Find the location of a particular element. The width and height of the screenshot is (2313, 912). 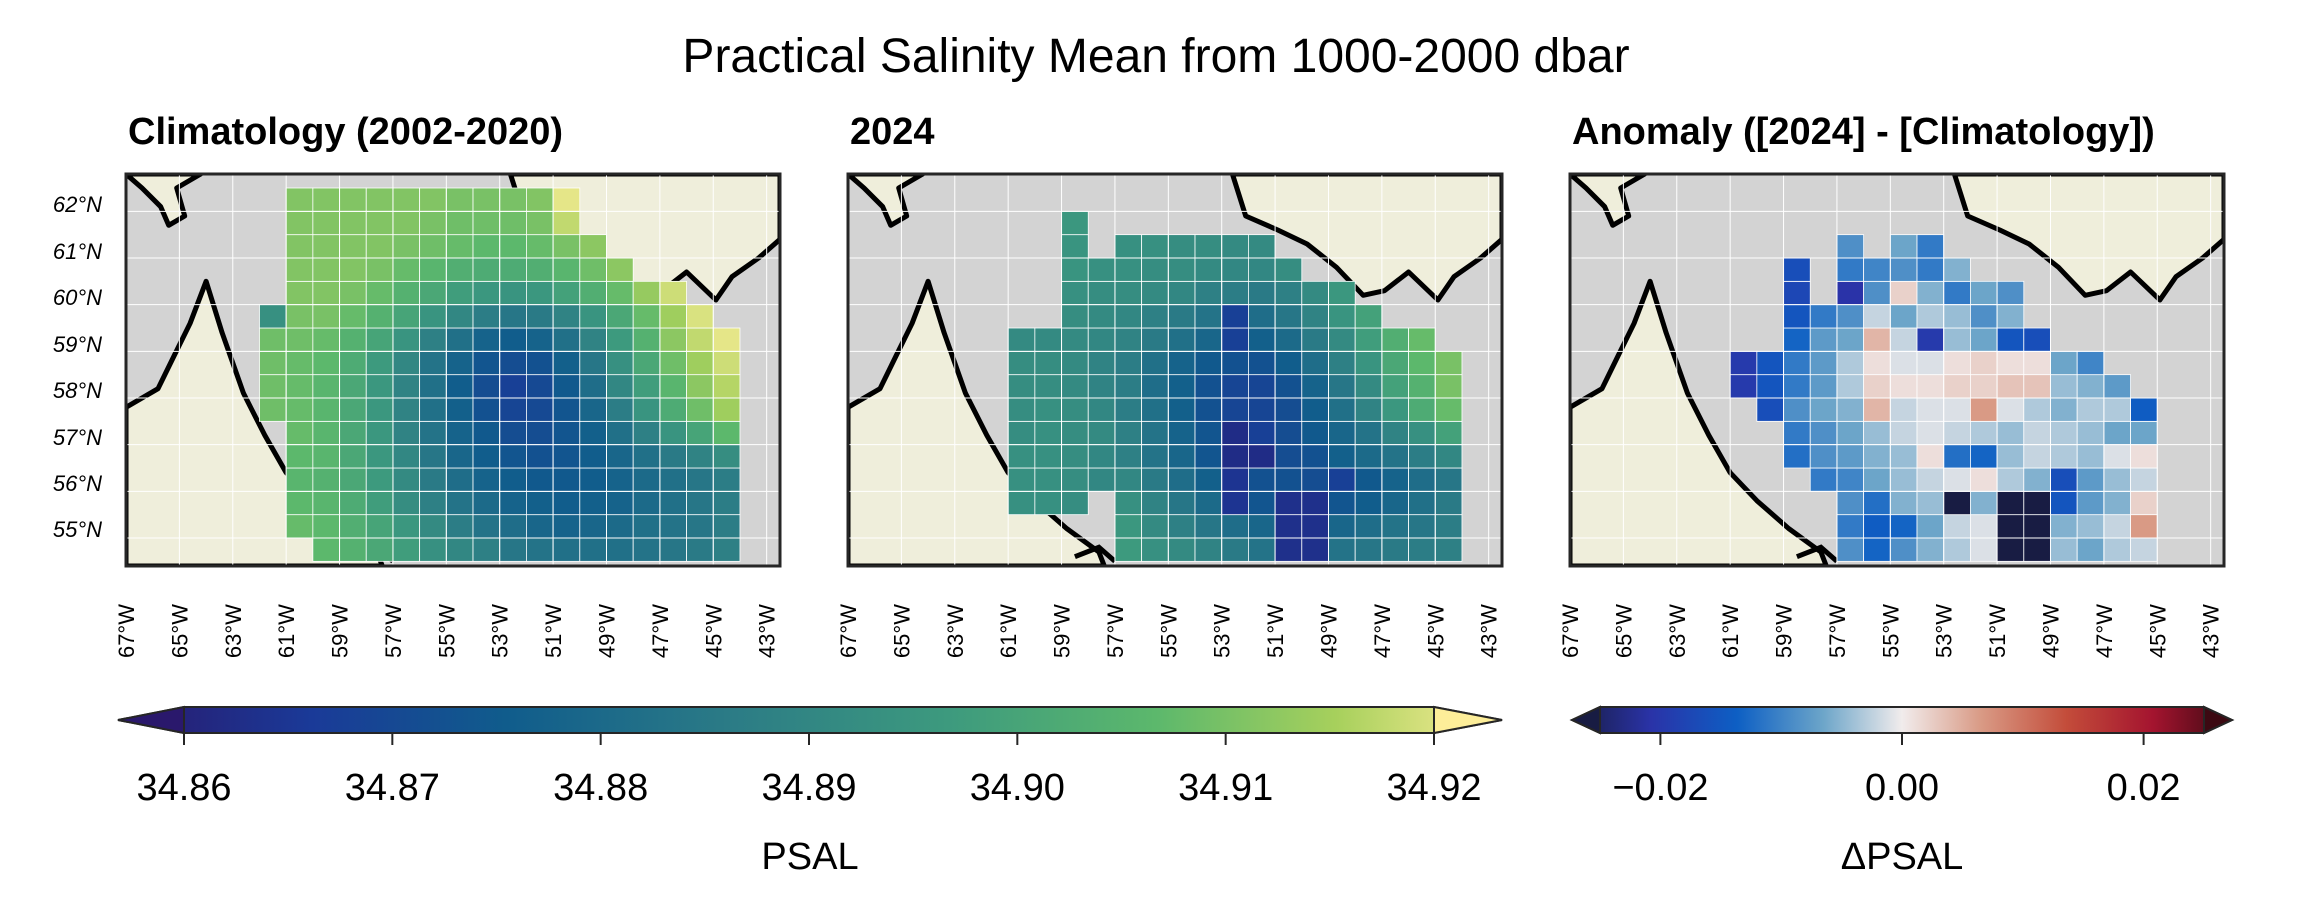

colorbar-tick-label: 34.90 is located at coordinates (1017, 788).